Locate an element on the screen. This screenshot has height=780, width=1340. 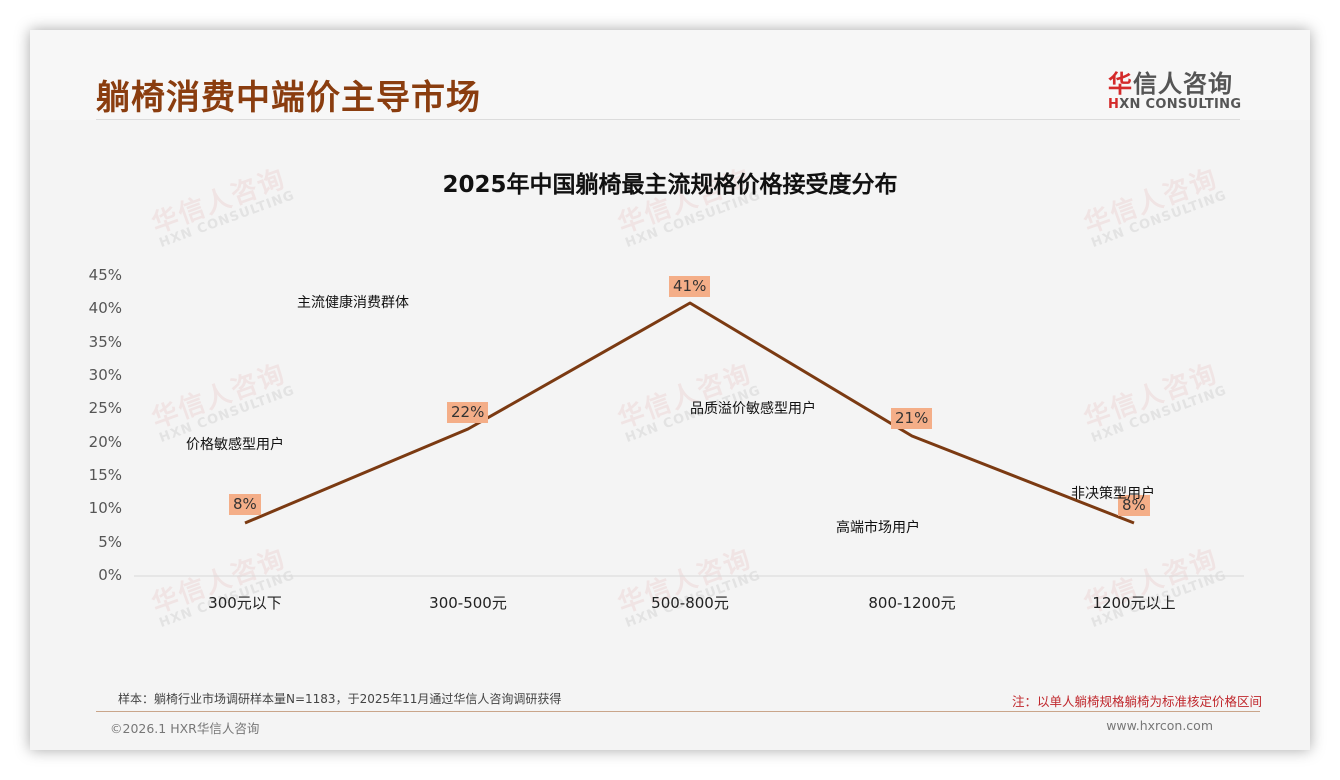
brand-logo: 华信人咨询 HXN CONSULTING is located at coordinates (1178, 88).